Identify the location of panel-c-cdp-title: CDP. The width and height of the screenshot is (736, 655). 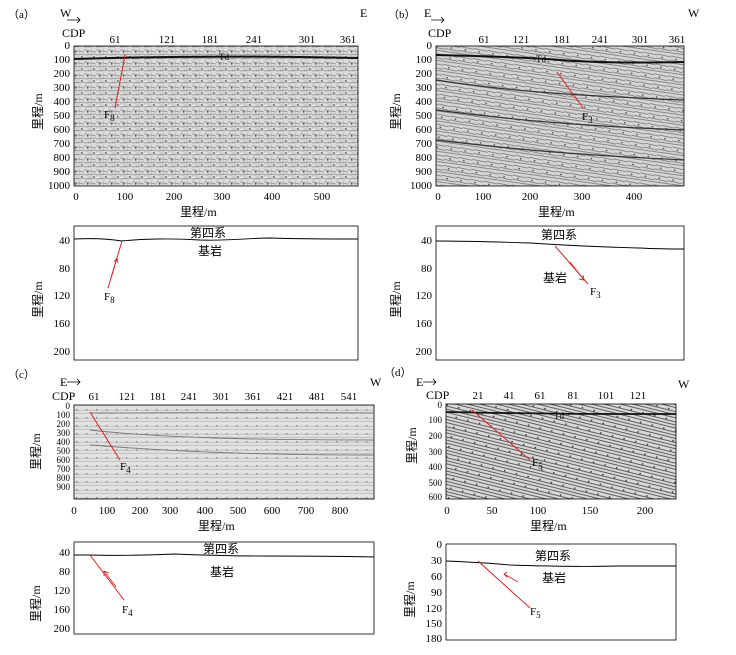
(64, 396).